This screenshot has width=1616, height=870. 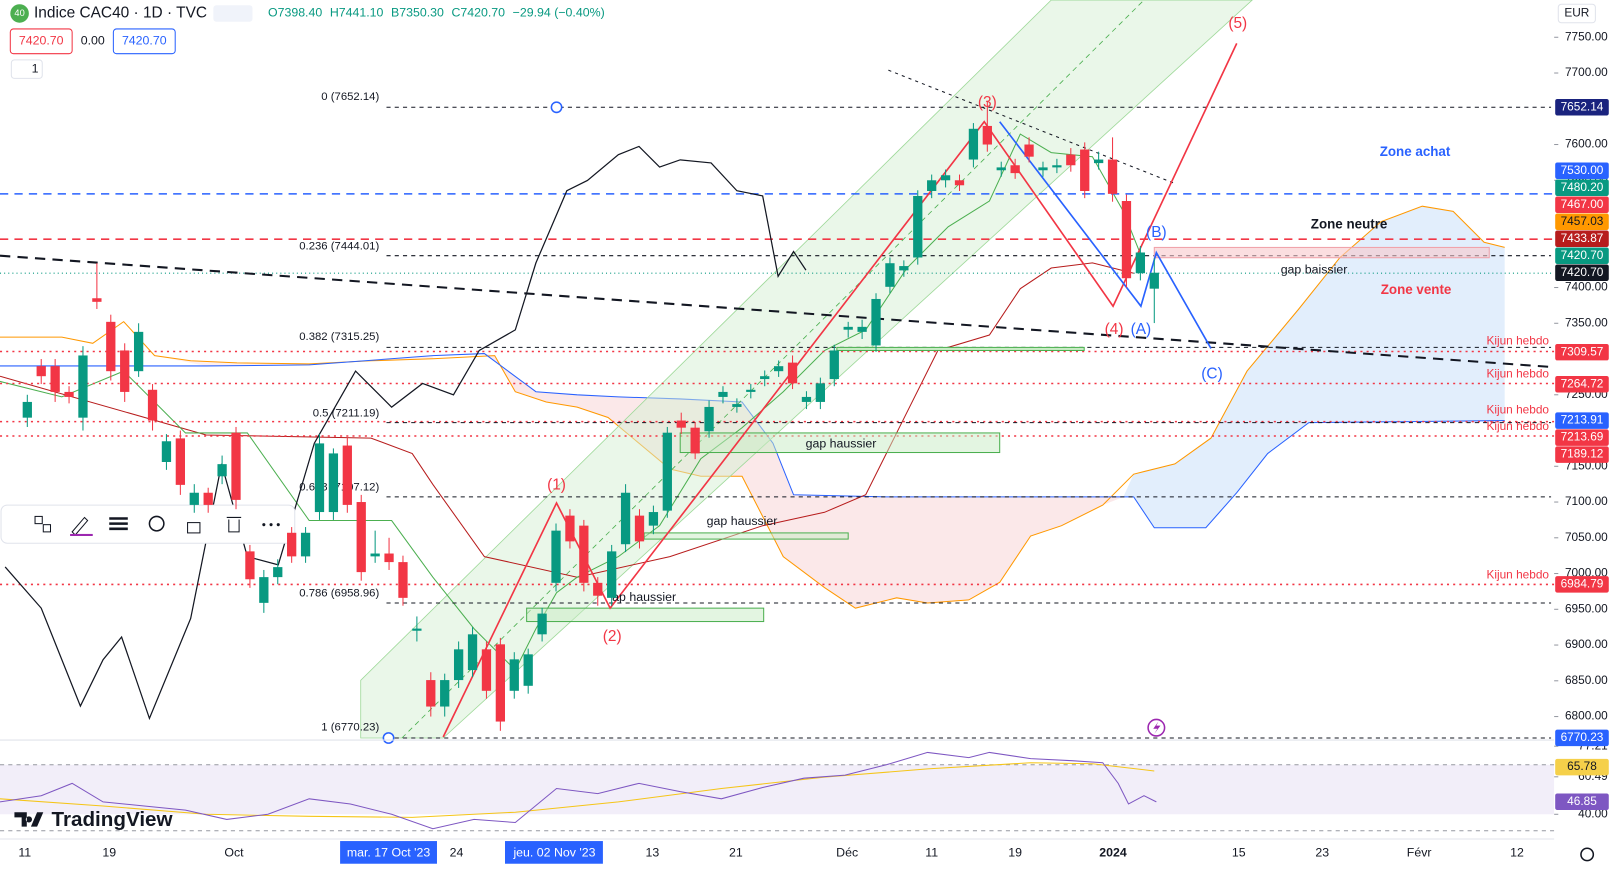 What do you see at coordinates (417, 13) in the screenshot?
I see `ohlc-low: B7350.30` at bounding box center [417, 13].